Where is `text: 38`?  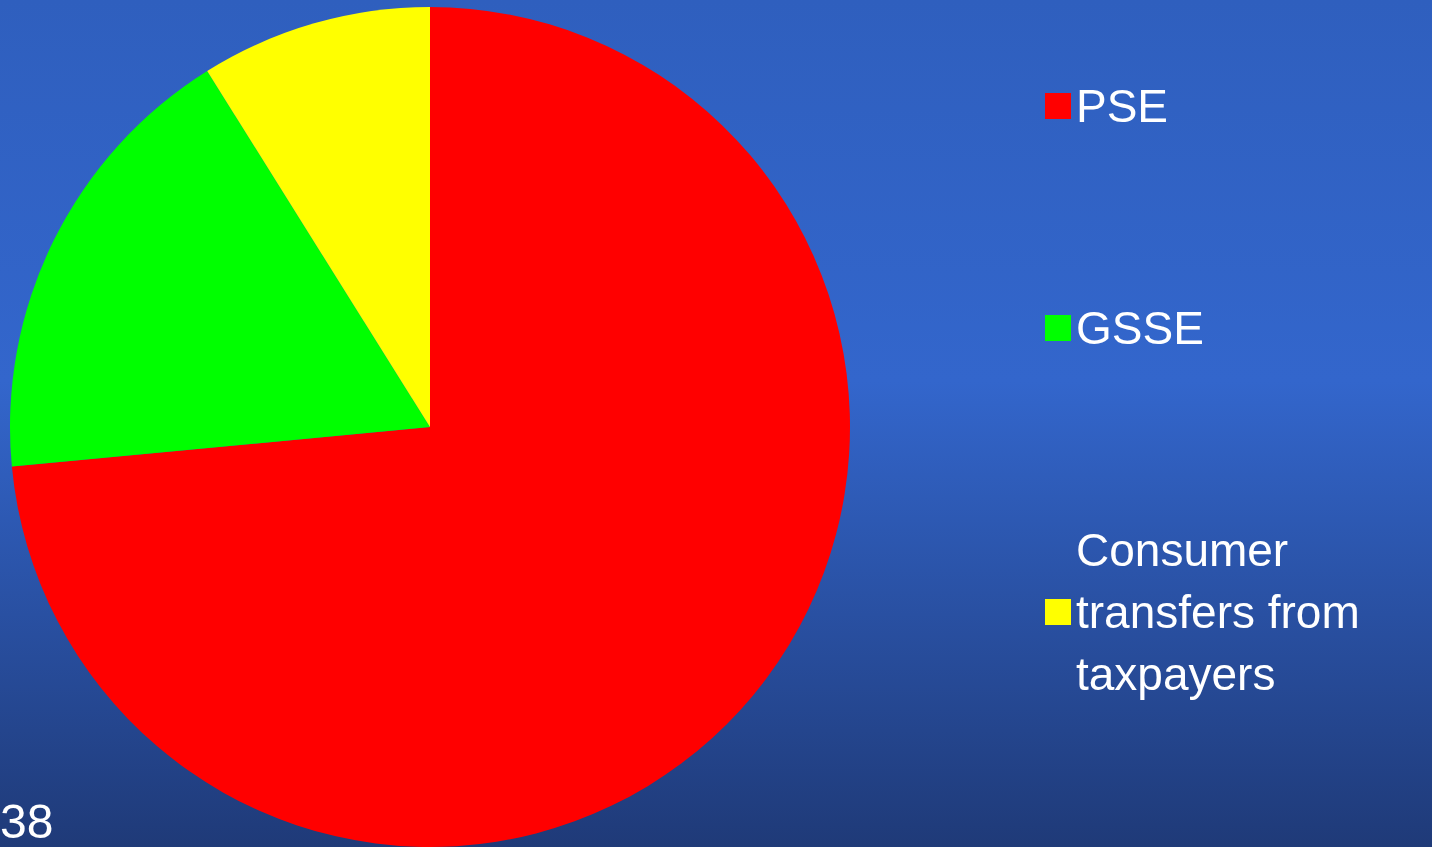
text: 38 is located at coordinates (27, 820).